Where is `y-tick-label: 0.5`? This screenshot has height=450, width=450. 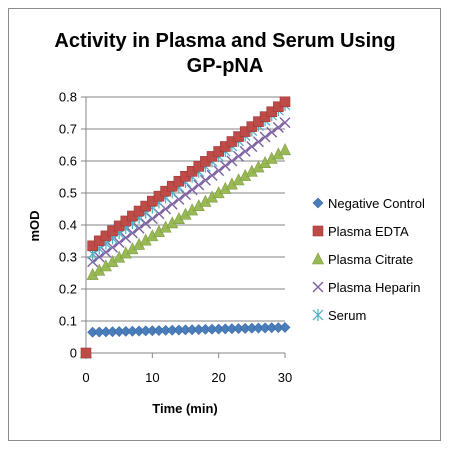 y-tick-label: 0.5 is located at coordinates (68, 193).